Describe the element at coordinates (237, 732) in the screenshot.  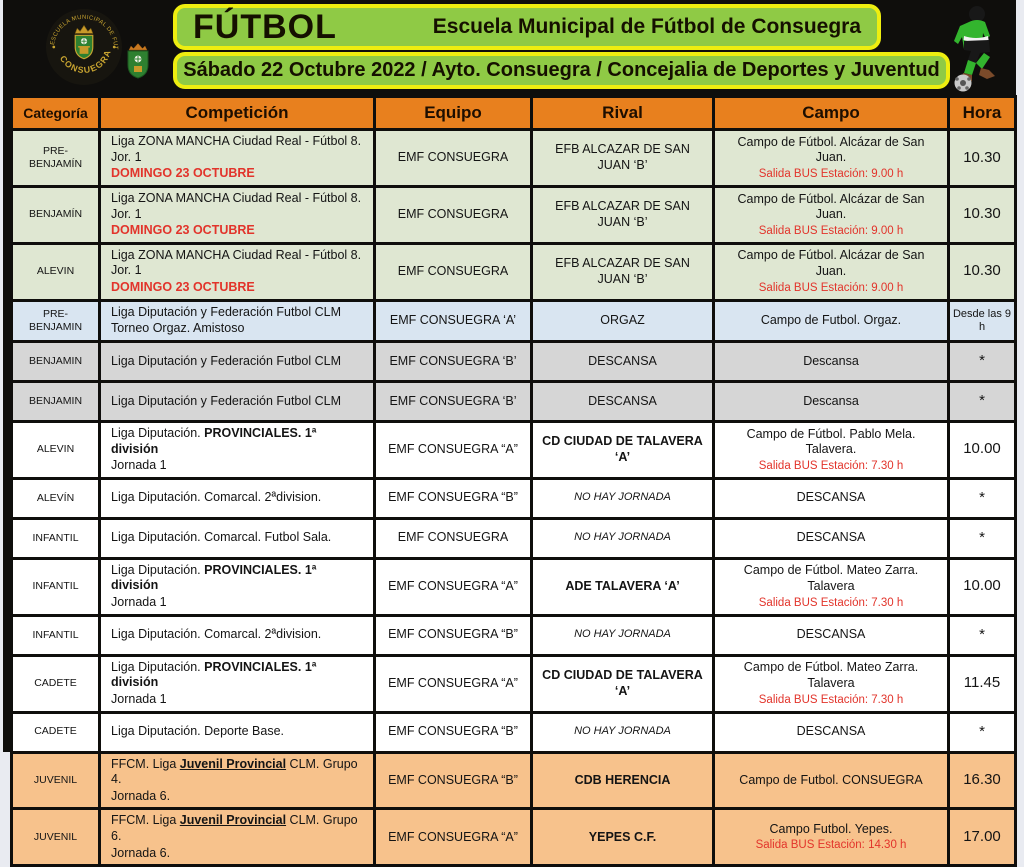
I see `cell-competicion: Liga Diputación. Deporte Base.` at that location.